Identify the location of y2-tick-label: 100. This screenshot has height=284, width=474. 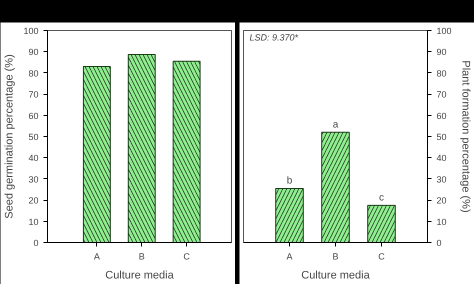
(444, 31).